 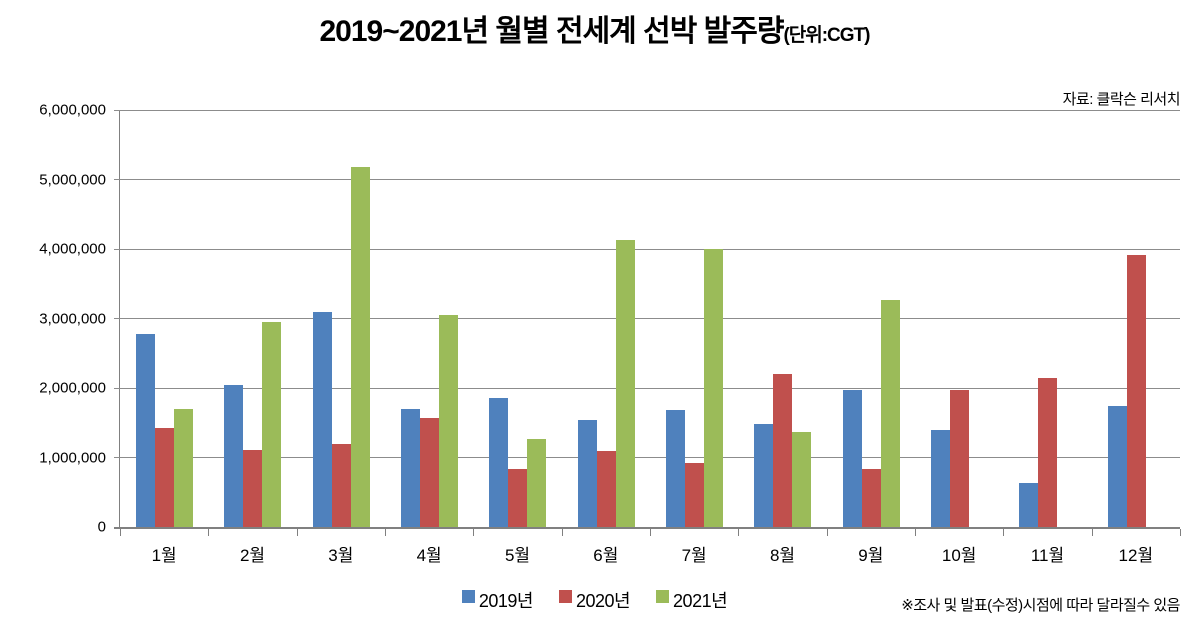 I want to click on legend: 2019년 2020년 2021년, so click(x=594, y=600).